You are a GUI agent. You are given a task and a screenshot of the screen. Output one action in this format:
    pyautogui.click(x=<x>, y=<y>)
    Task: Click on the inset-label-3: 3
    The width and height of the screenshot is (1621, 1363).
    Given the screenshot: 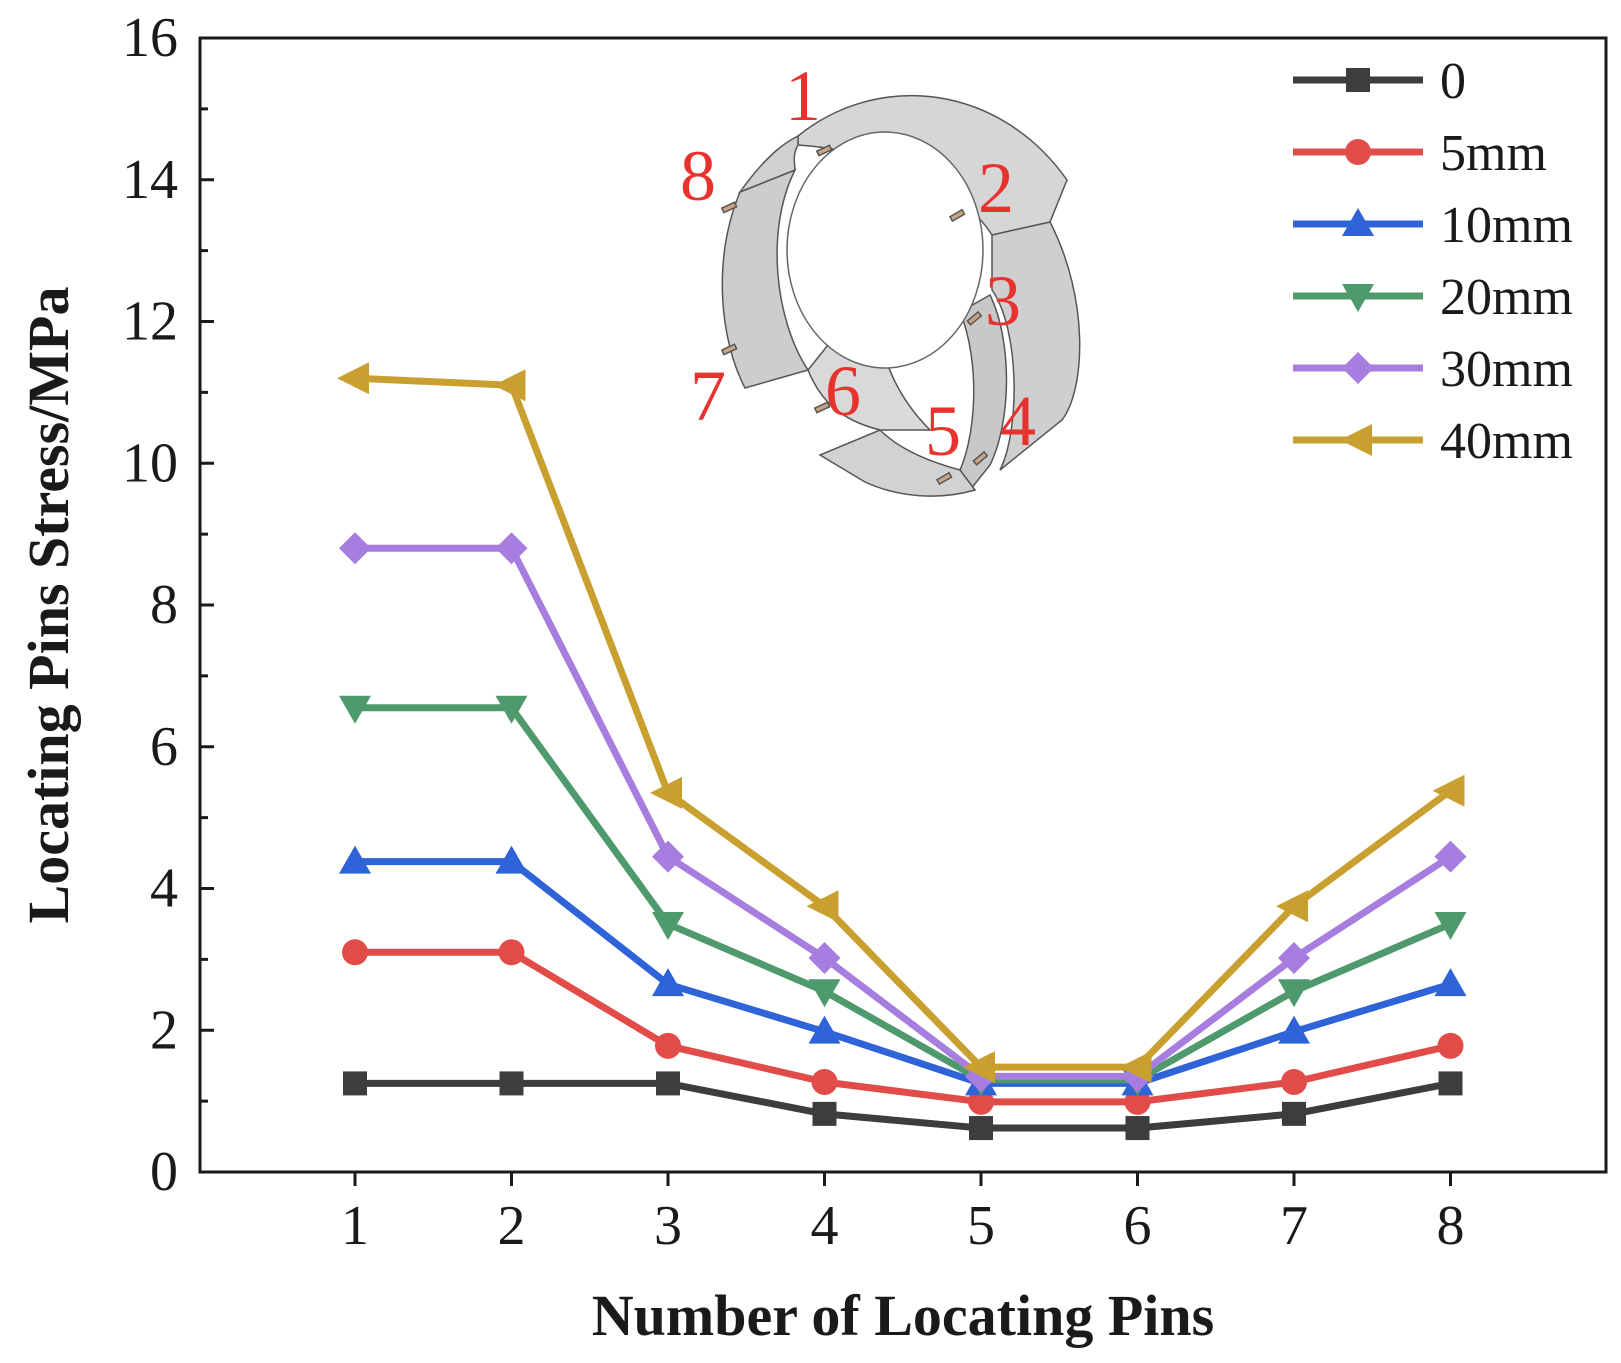 What is the action you would take?
    pyautogui.click(x=1003, y=301)
    